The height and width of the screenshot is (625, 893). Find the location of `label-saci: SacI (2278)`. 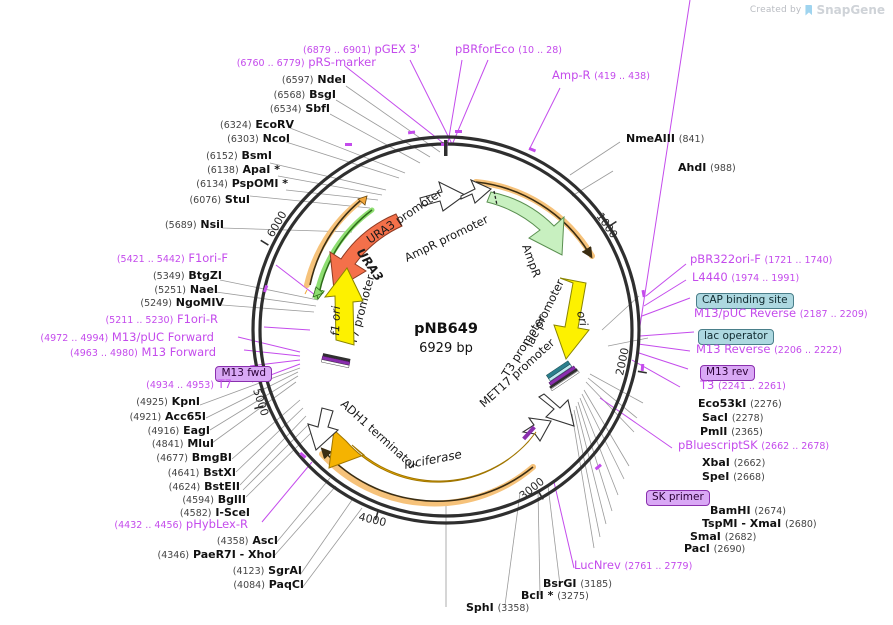

label-saci: SacI (2278) is located at coordinates (732, 418).